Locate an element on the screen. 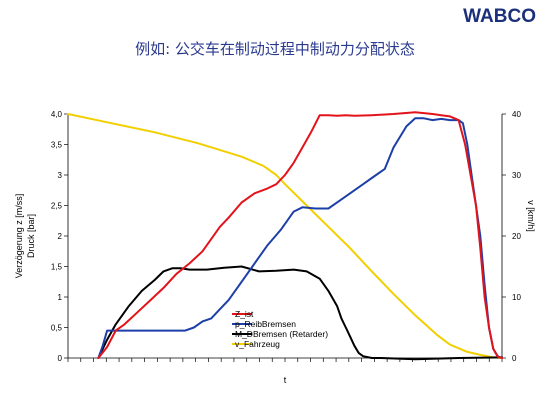 Image resolution: width=550 pixels, height=413 pixels. y-right-tick-label: 0 is located at coordinates (514, 358).